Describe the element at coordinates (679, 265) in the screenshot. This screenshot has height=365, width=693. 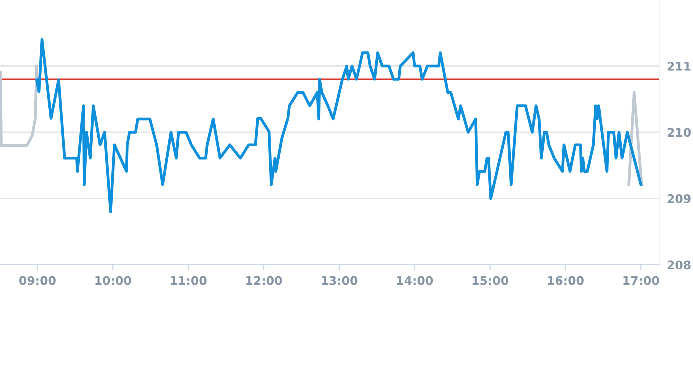
I see `y-tick-label: 208` at that location.